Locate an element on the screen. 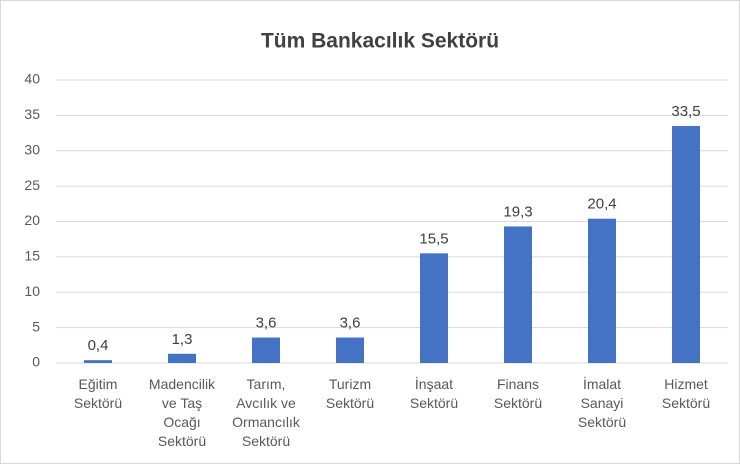  x-tick-label: İmalat Sanayi Sektörü is located at coordinates (602, 402).